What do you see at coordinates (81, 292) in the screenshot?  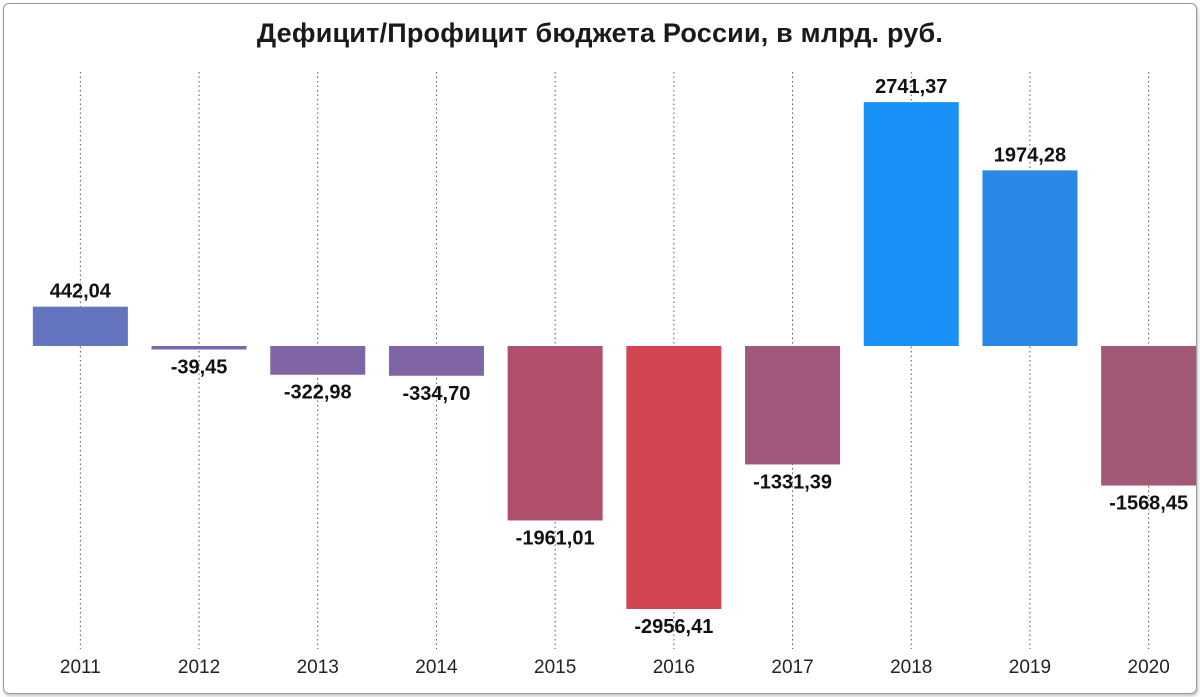 I see `data-label-2011: 442,04` at bounding box center [81, 292].